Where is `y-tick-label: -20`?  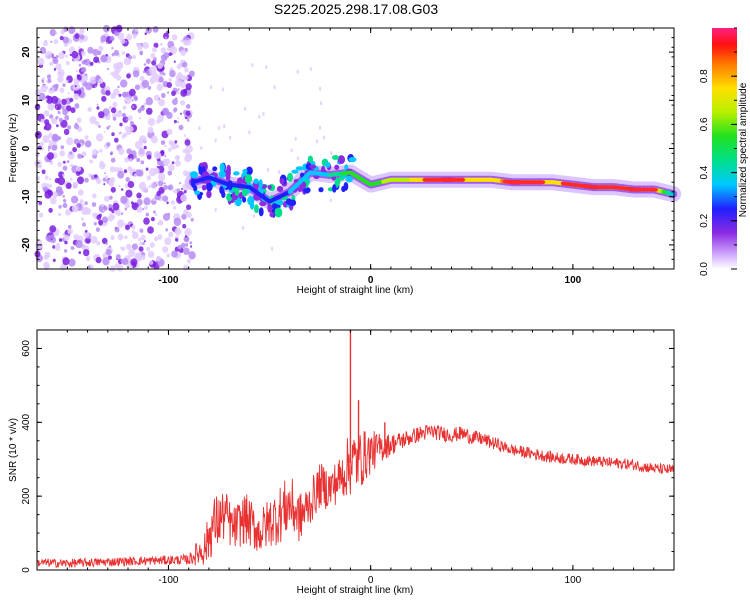 y-tick-label: -20 is located at coordinates (26, 244).